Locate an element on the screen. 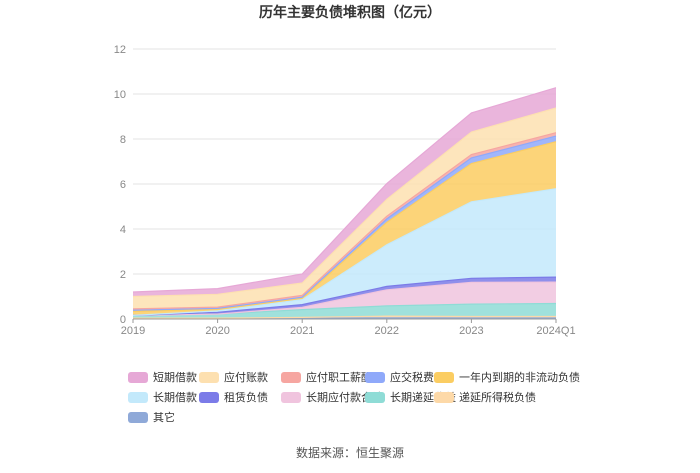 The image size is (700, 473). area-top-line-长期应付款合计 is located at coordinates (344, 298).